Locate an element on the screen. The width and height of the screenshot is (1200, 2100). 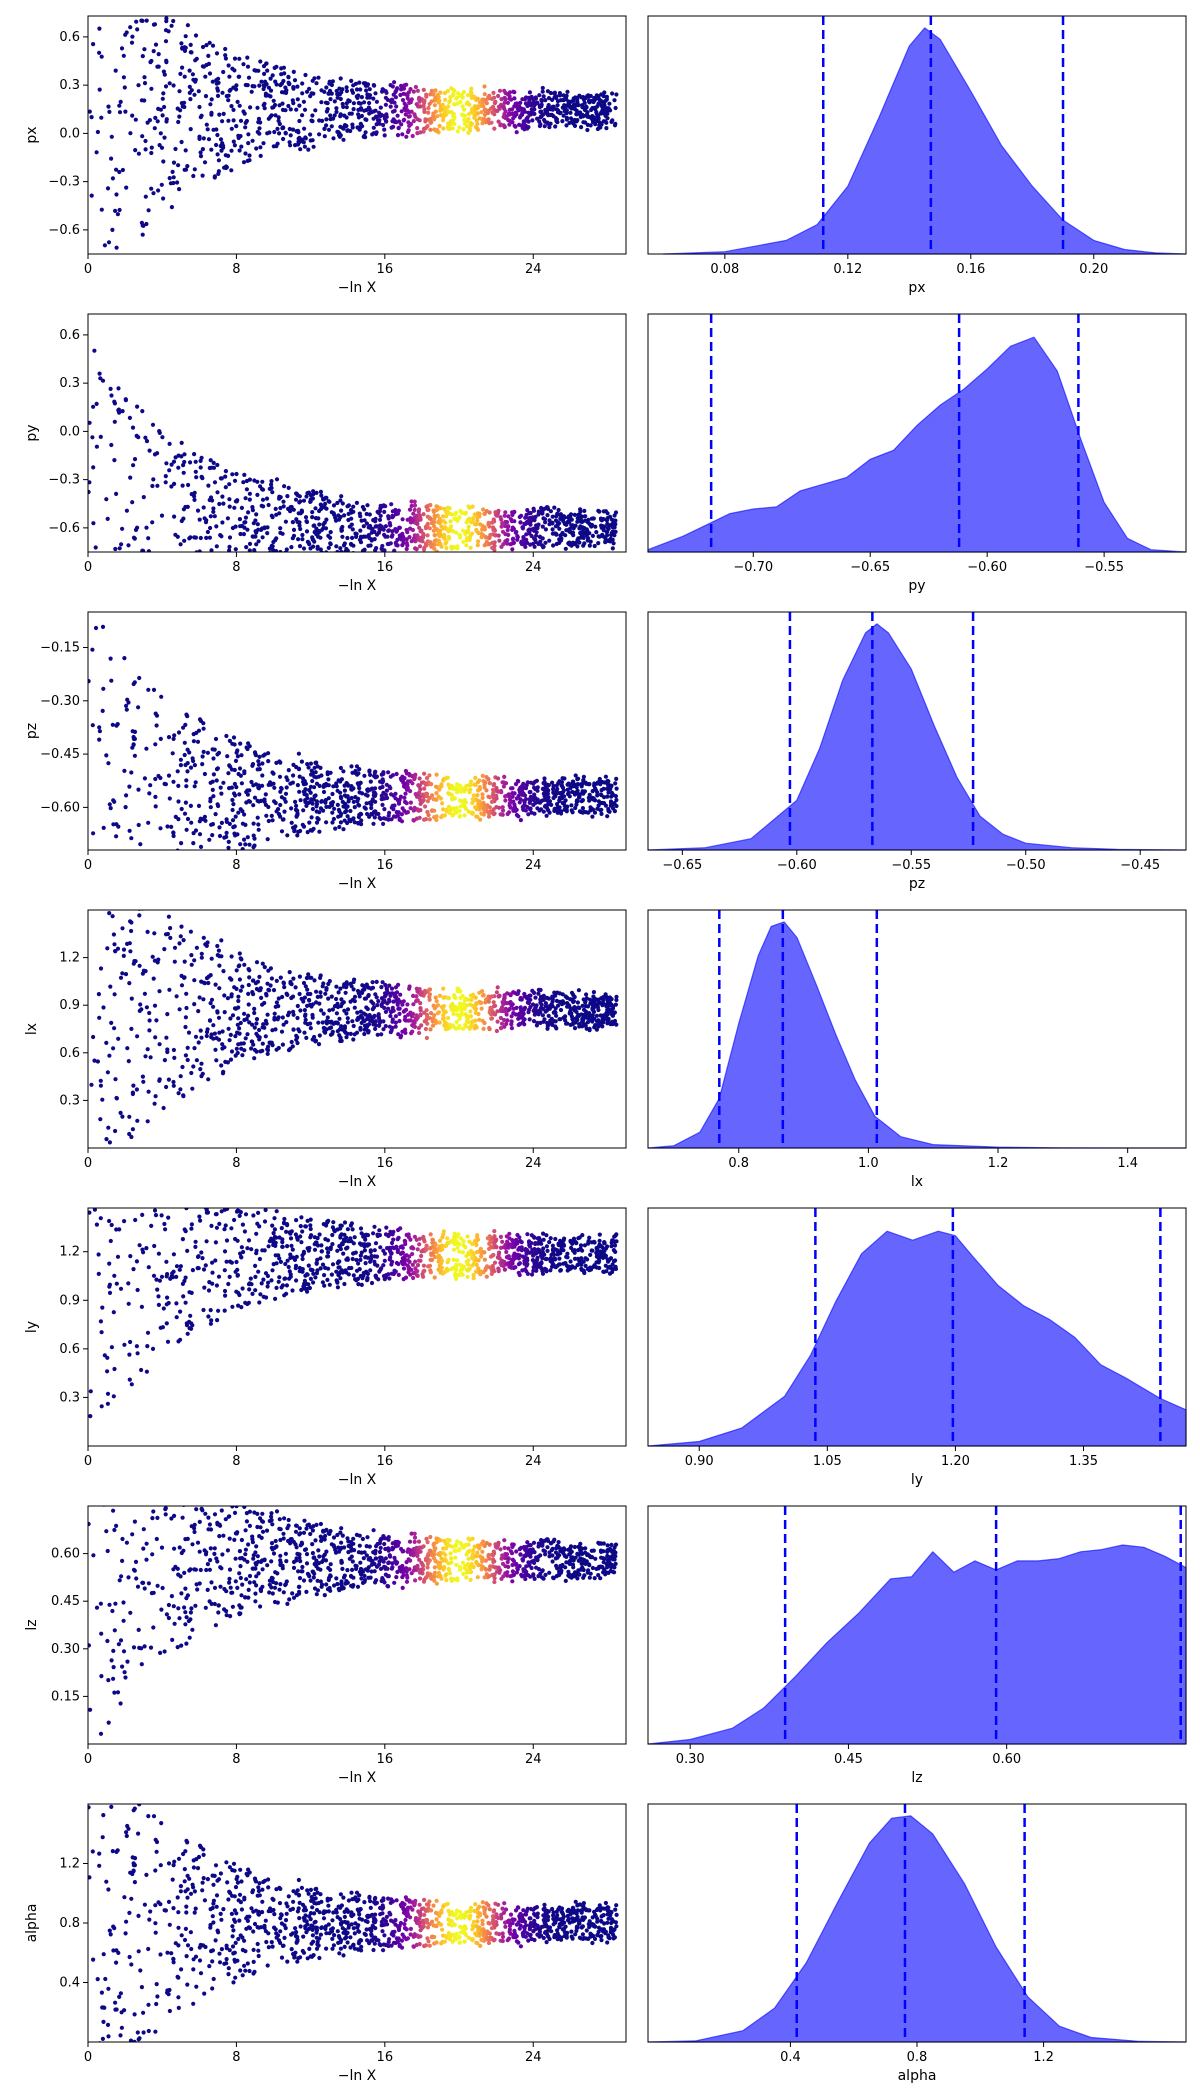
y-tick-label: −0.3 is located at coordinates (64, 480).